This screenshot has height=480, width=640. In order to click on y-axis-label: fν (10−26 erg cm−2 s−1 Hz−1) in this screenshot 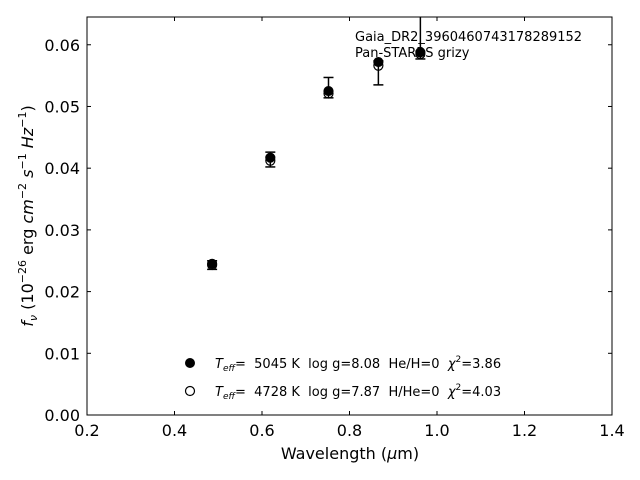, I will do `click(28, 215)`.